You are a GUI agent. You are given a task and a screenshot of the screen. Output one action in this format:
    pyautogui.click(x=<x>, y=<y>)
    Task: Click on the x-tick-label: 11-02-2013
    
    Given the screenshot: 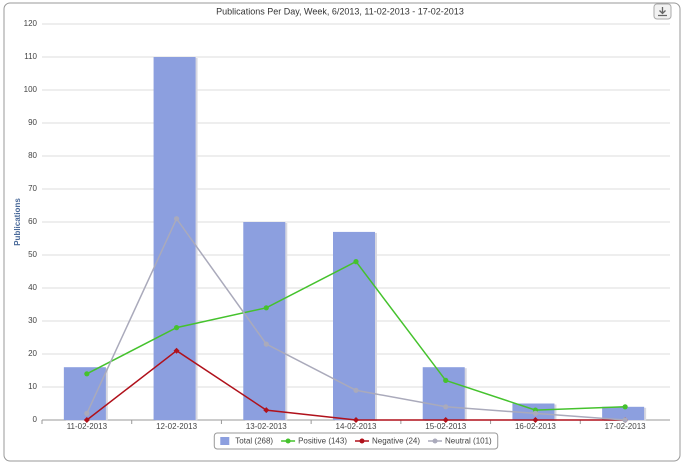 What is the action you would take?
    pyautogui.click(x=87, y=426)
    